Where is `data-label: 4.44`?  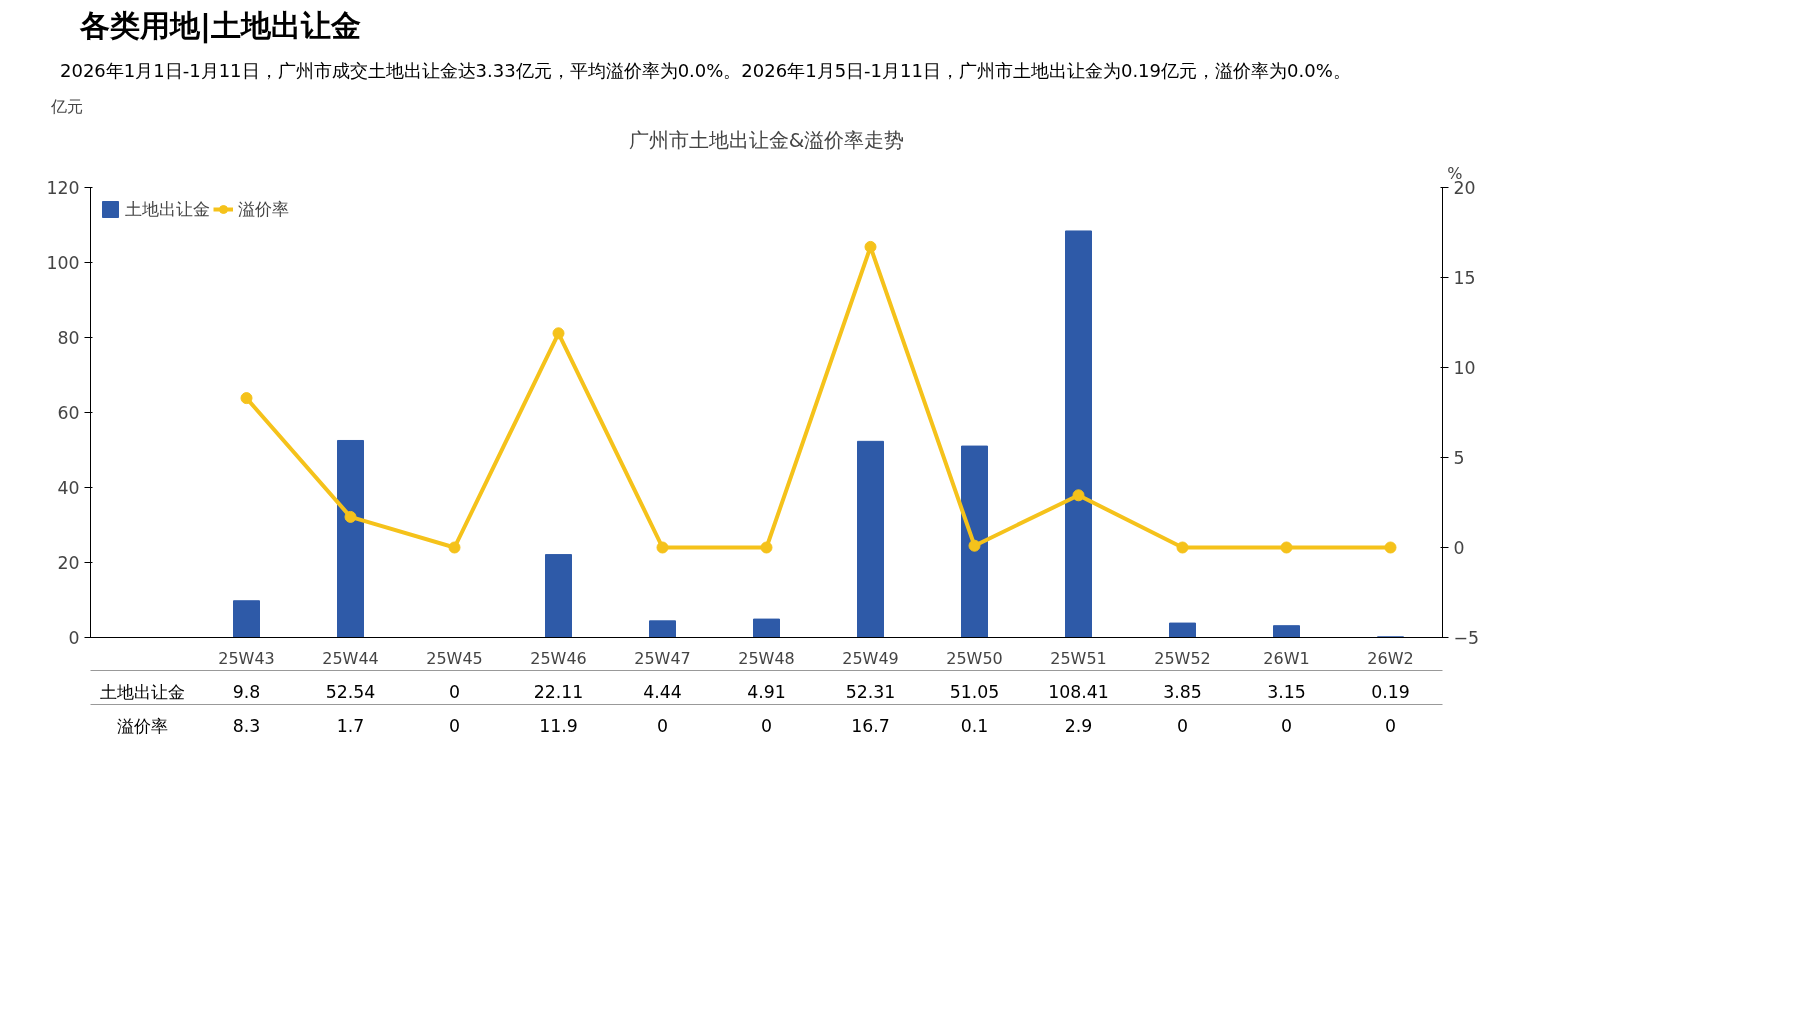 data-label: 4.44 is located at coordinates (662, 691).